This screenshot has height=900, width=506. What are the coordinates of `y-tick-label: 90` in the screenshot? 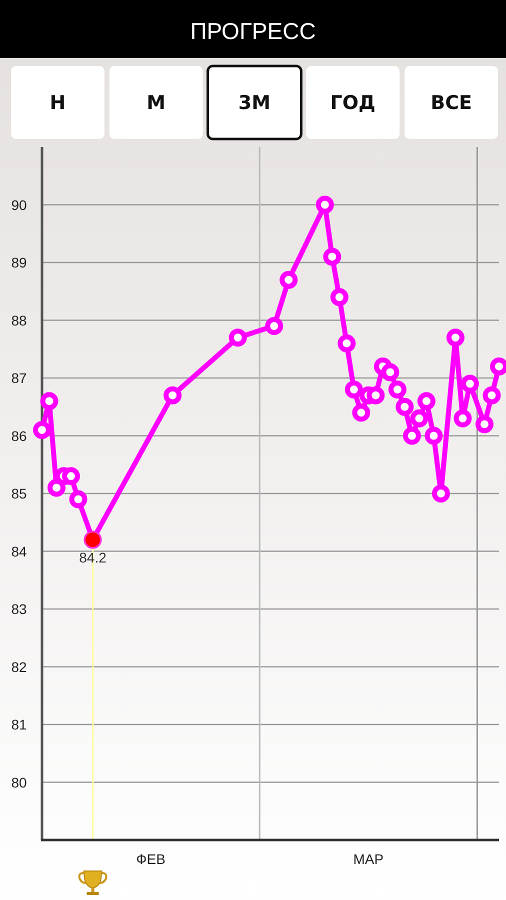 It's located at (19, 204).